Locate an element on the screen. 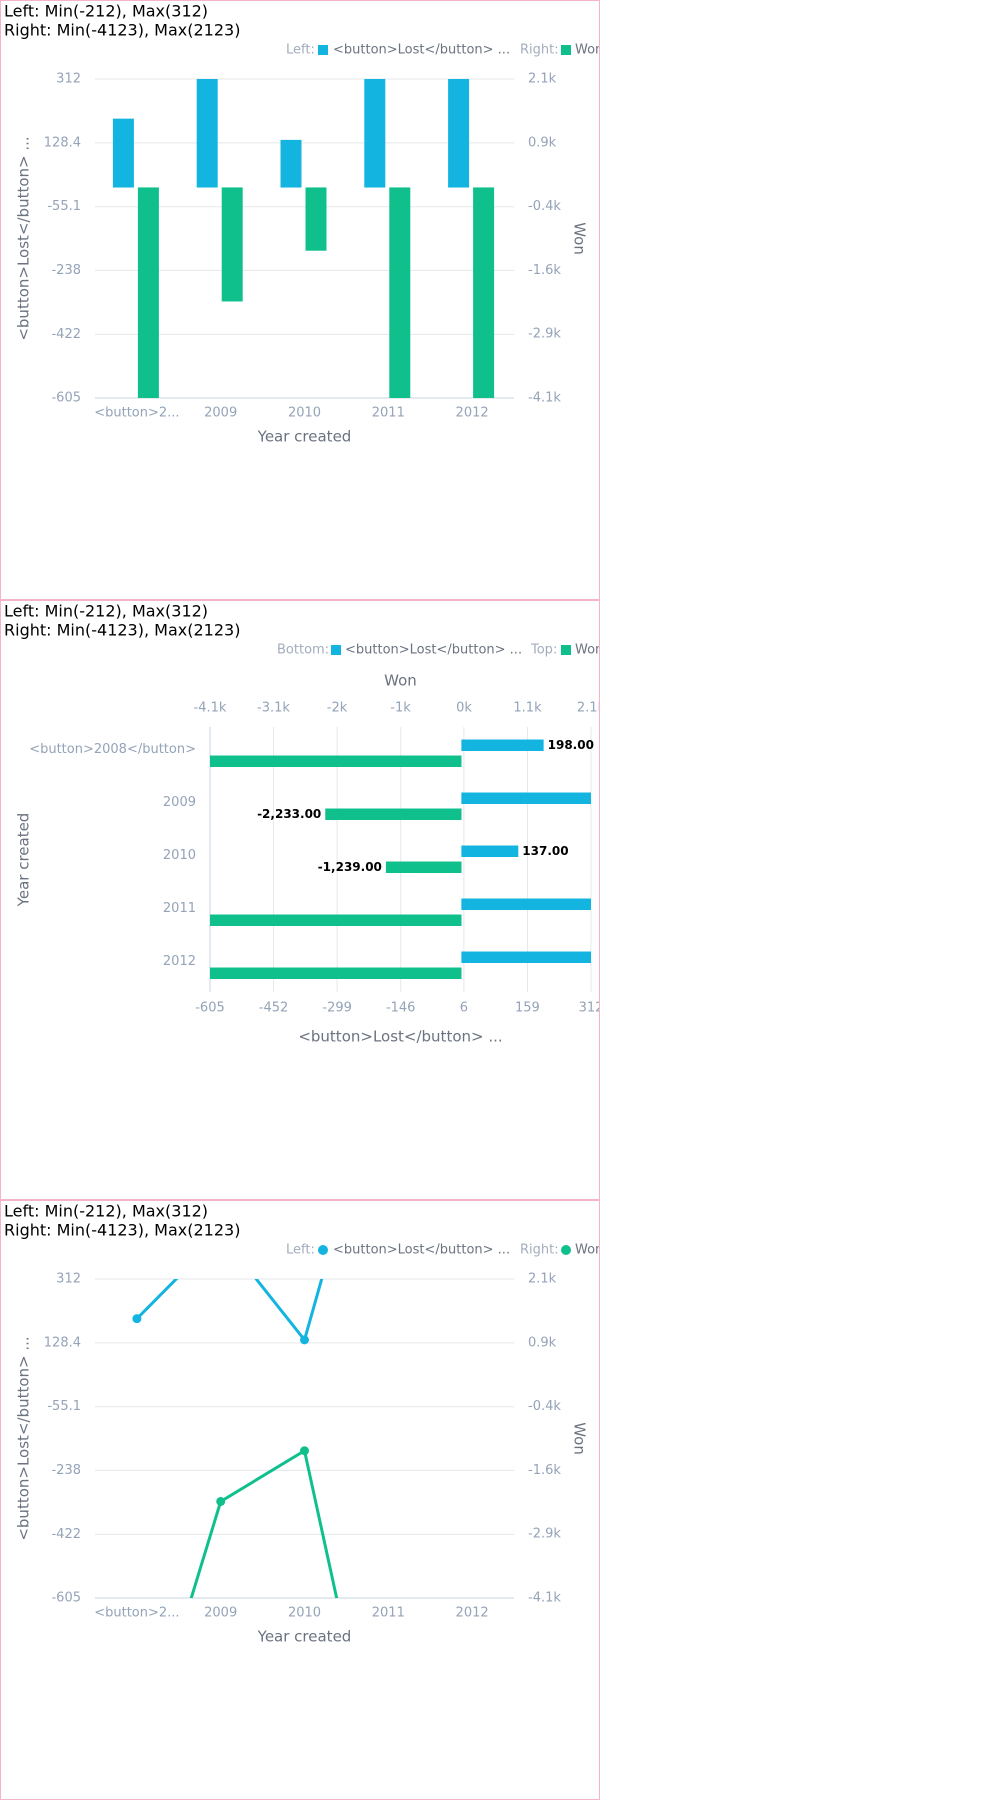 The width and height of the screenshot is (1008, 1800). x2-tick-label: 0k is located at coordinates (464, 708).